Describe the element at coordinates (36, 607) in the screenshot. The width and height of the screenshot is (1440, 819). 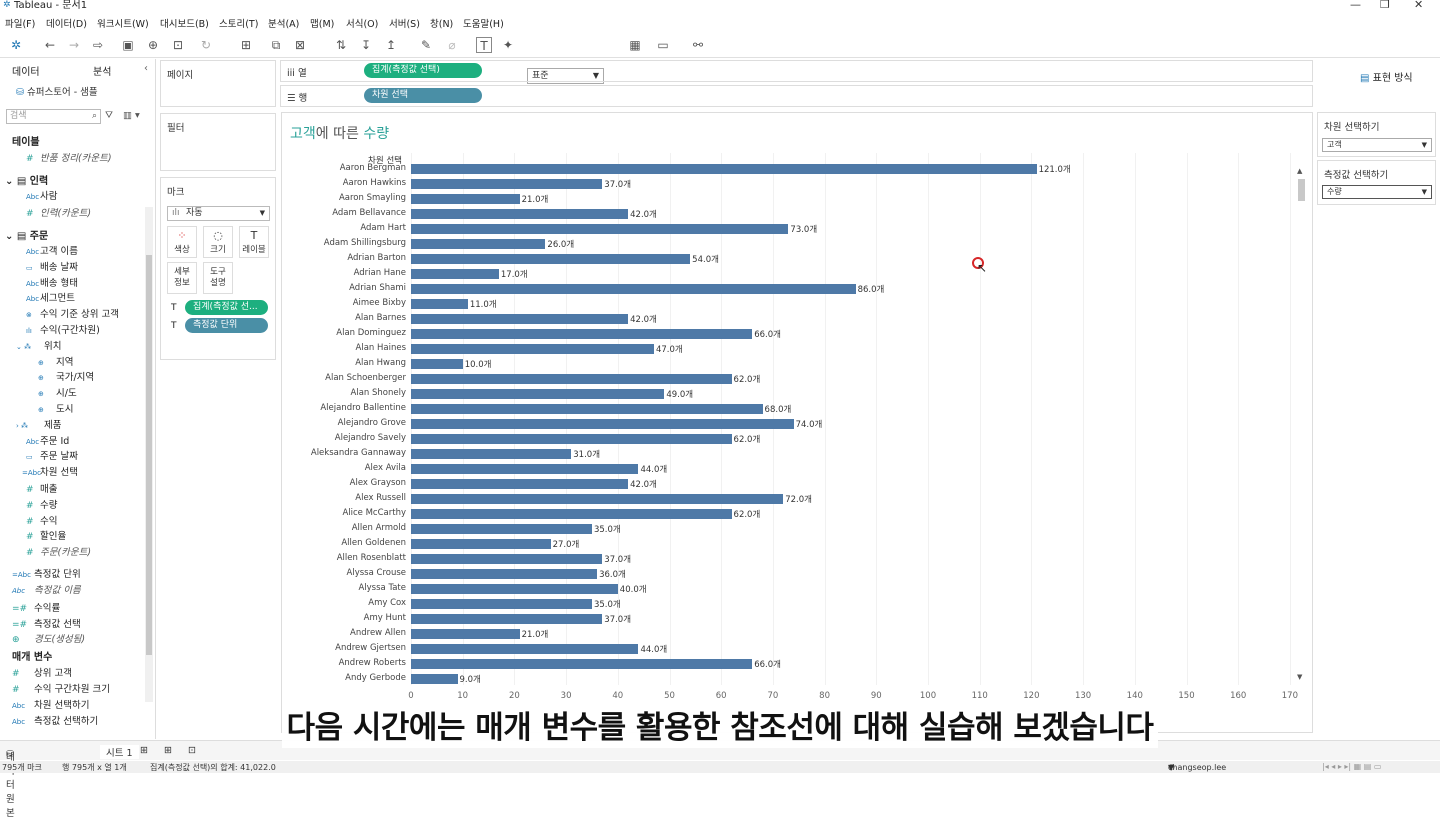
I see `field-profit-ratio: =# 수익률` at that location.